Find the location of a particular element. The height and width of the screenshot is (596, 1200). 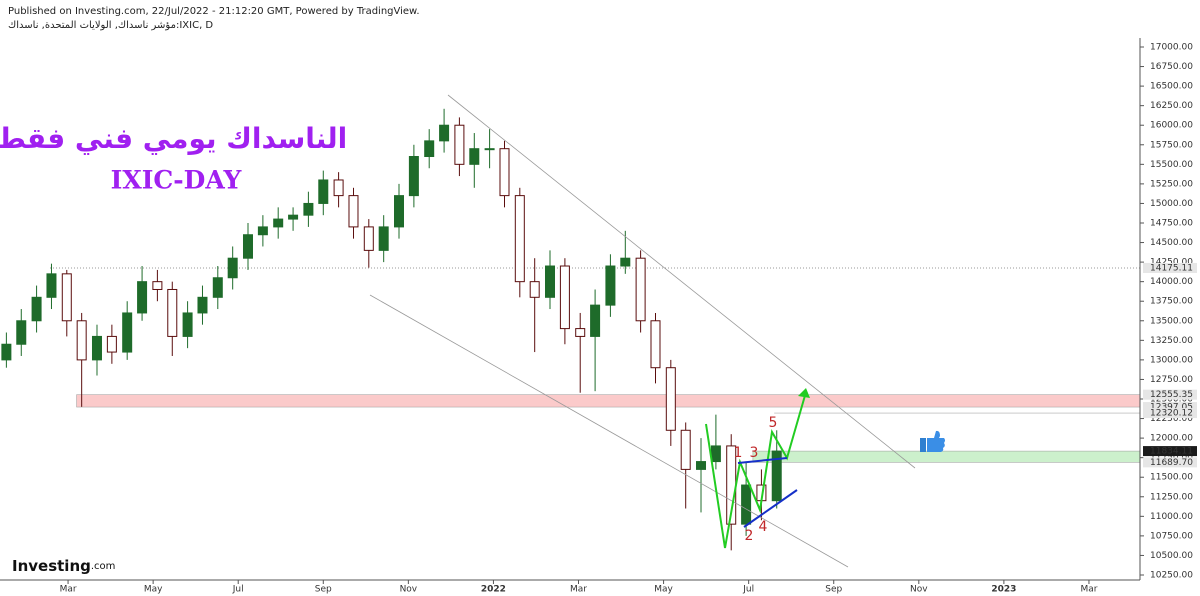

wave-label: 1 is located at coordinates (738, 453).